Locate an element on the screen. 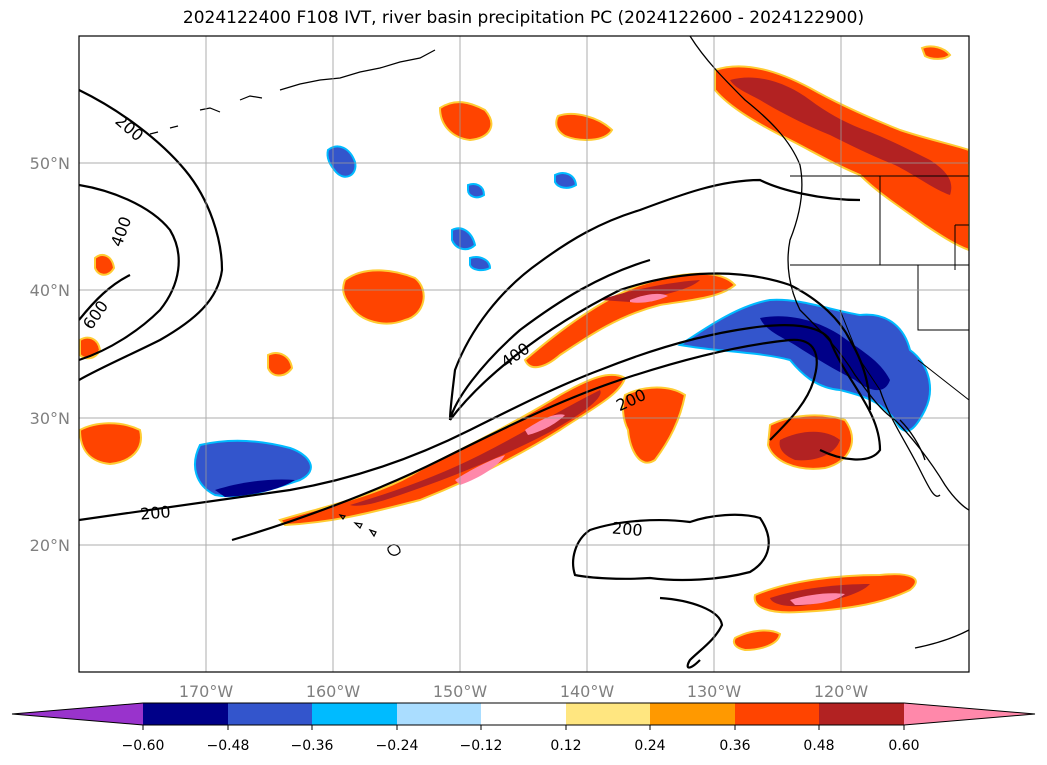 Image resolution: width=1047 pixels, height=765 pixels. colorbar-label: −0.60 is located at coordinates (143, 746).